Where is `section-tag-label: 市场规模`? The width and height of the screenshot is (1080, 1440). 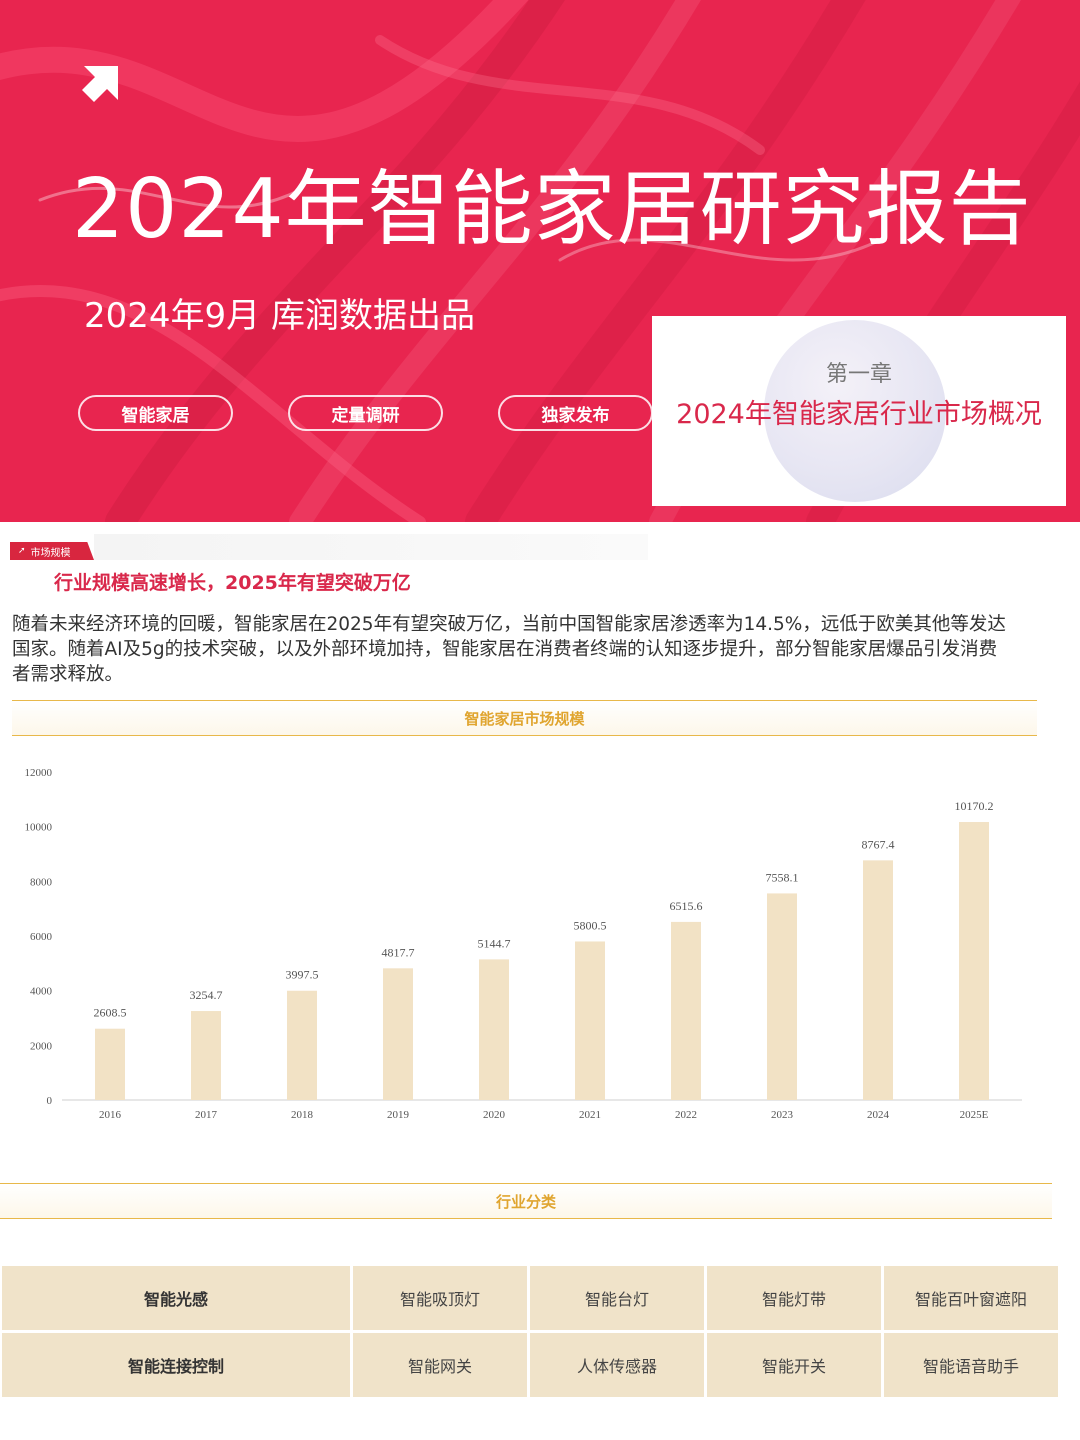 section-tag-label: 市场规模 is located at coordinates (50, 553).